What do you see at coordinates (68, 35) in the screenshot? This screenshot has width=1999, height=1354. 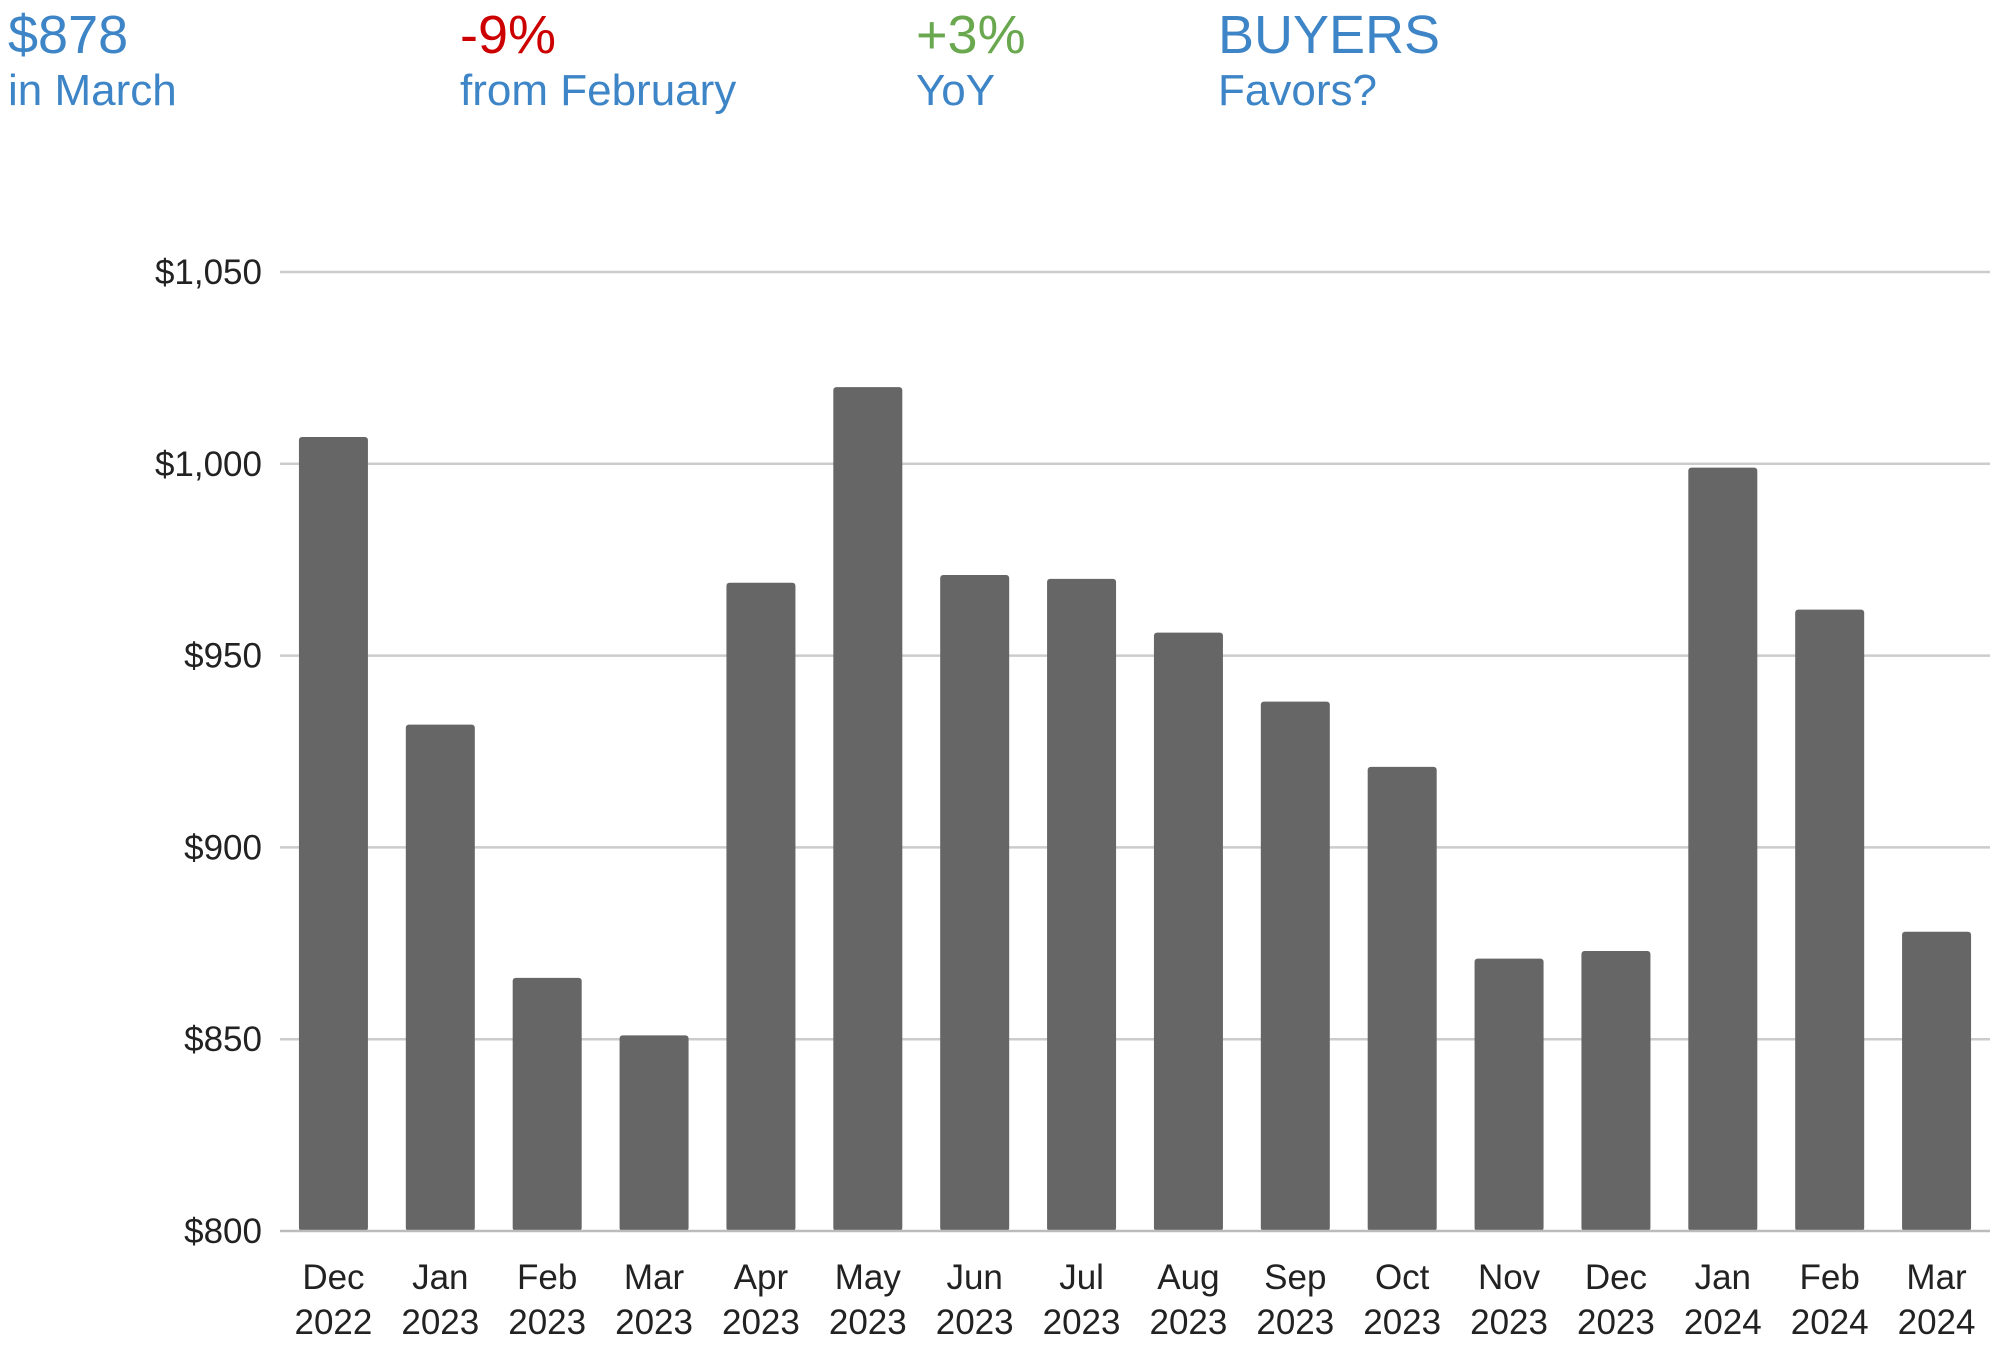 I see `stat-value: $878` at bounding box center [68, 35].